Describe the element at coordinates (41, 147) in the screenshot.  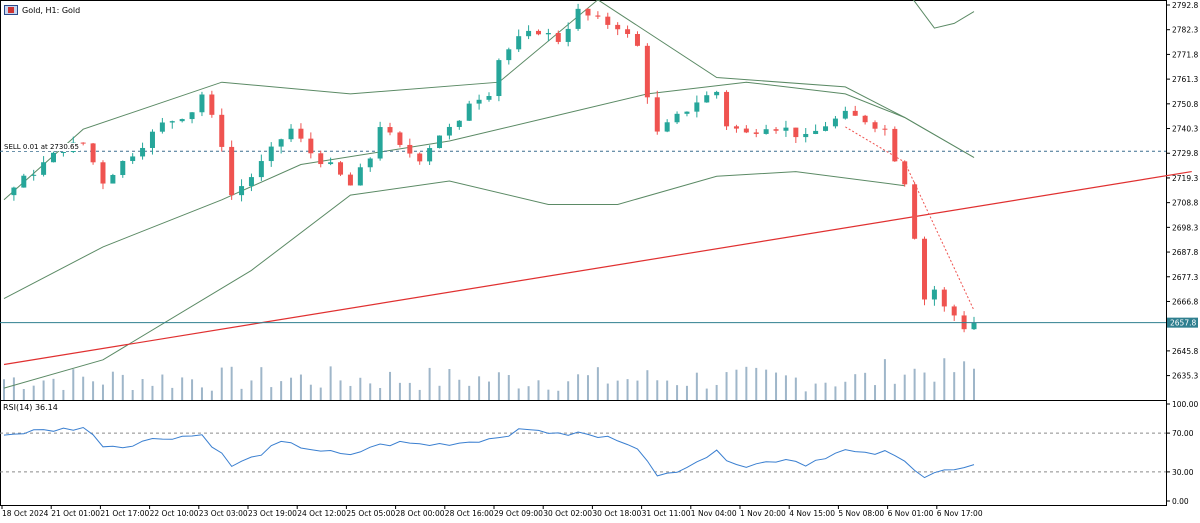
I see `sell-order-label: SELL 0.01 at 2730.65` at that location.